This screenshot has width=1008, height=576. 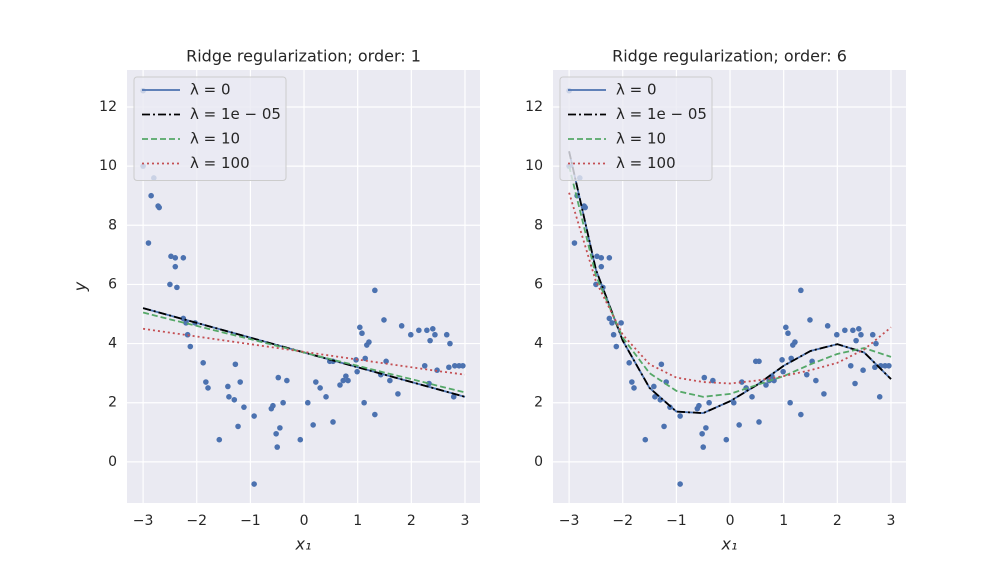 What do you see at coordinates (80, 286) in the screenshot?
I see `y-axis-label: y` at bounding box center [80, 286].